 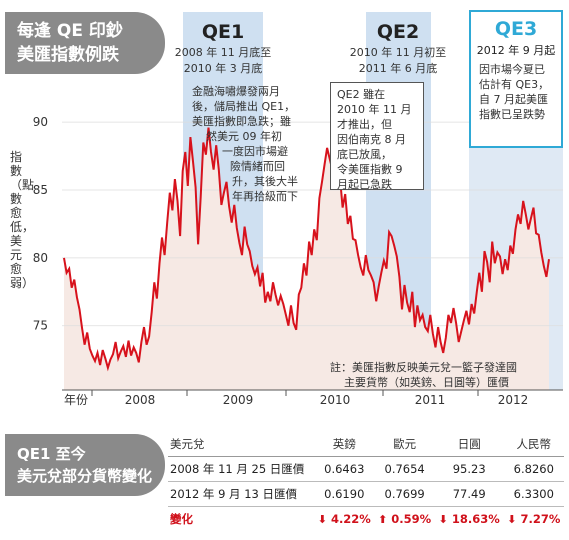 What do you see at coordinates (513, 400) in the screenshot?
I see `x-tick-label: 2012` at bounding box center [513, 400].